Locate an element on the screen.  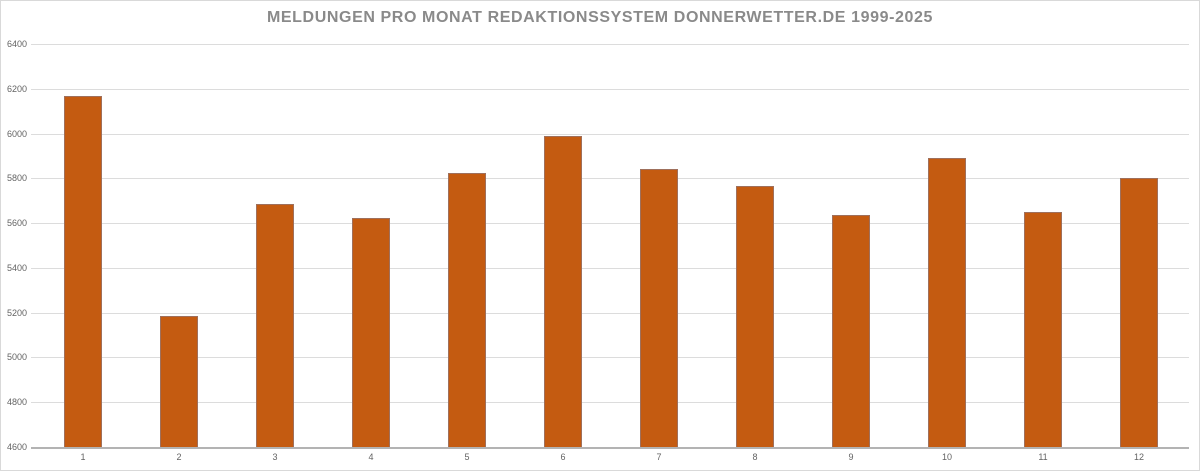
x-tick-label-1: 1 is located at coordinates (83, 457).